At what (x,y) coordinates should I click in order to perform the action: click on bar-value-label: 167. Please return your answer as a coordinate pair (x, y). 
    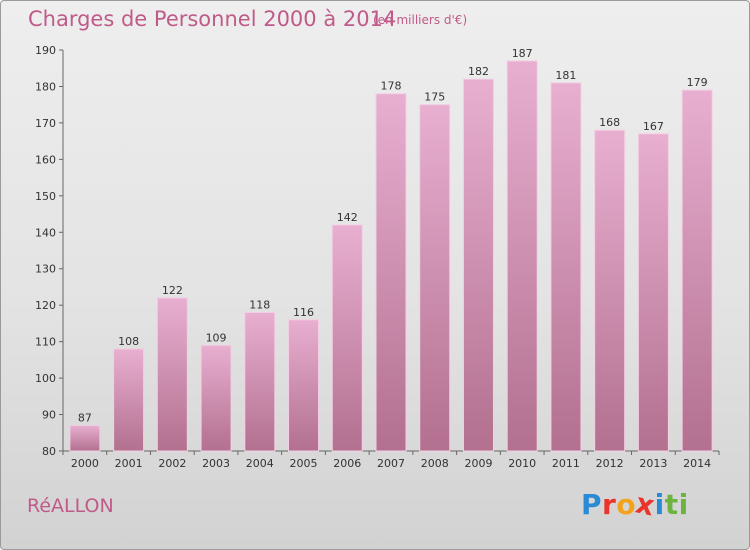
    Looking at the image, I should click on (653, 126).